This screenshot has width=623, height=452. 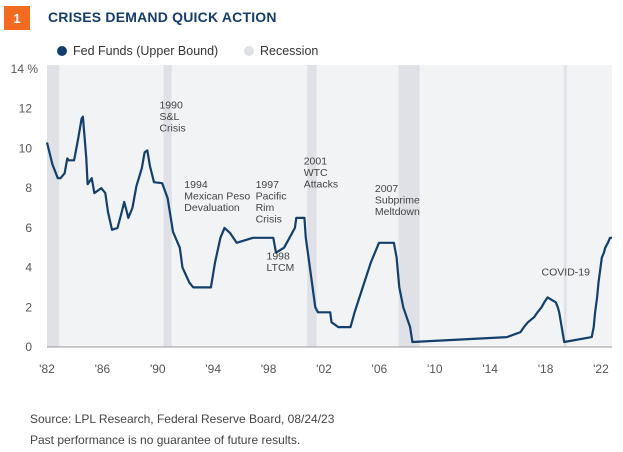 I want to click on annotation-label: 1998 LTCM, so click(x=280, y=263).